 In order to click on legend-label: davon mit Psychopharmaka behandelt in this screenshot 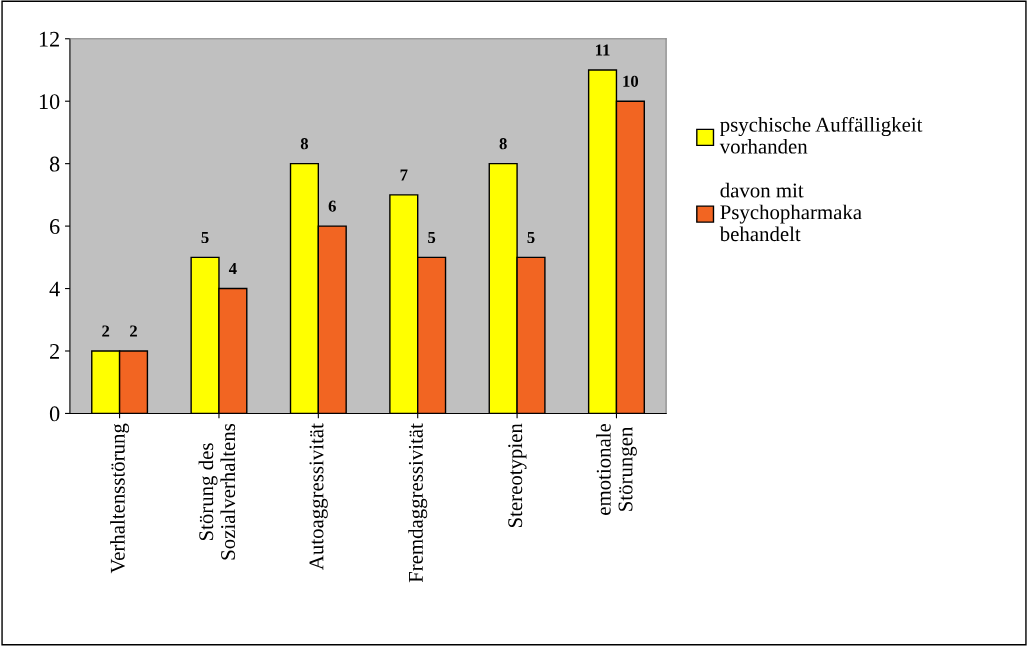, I will do `click(790, 212)`.